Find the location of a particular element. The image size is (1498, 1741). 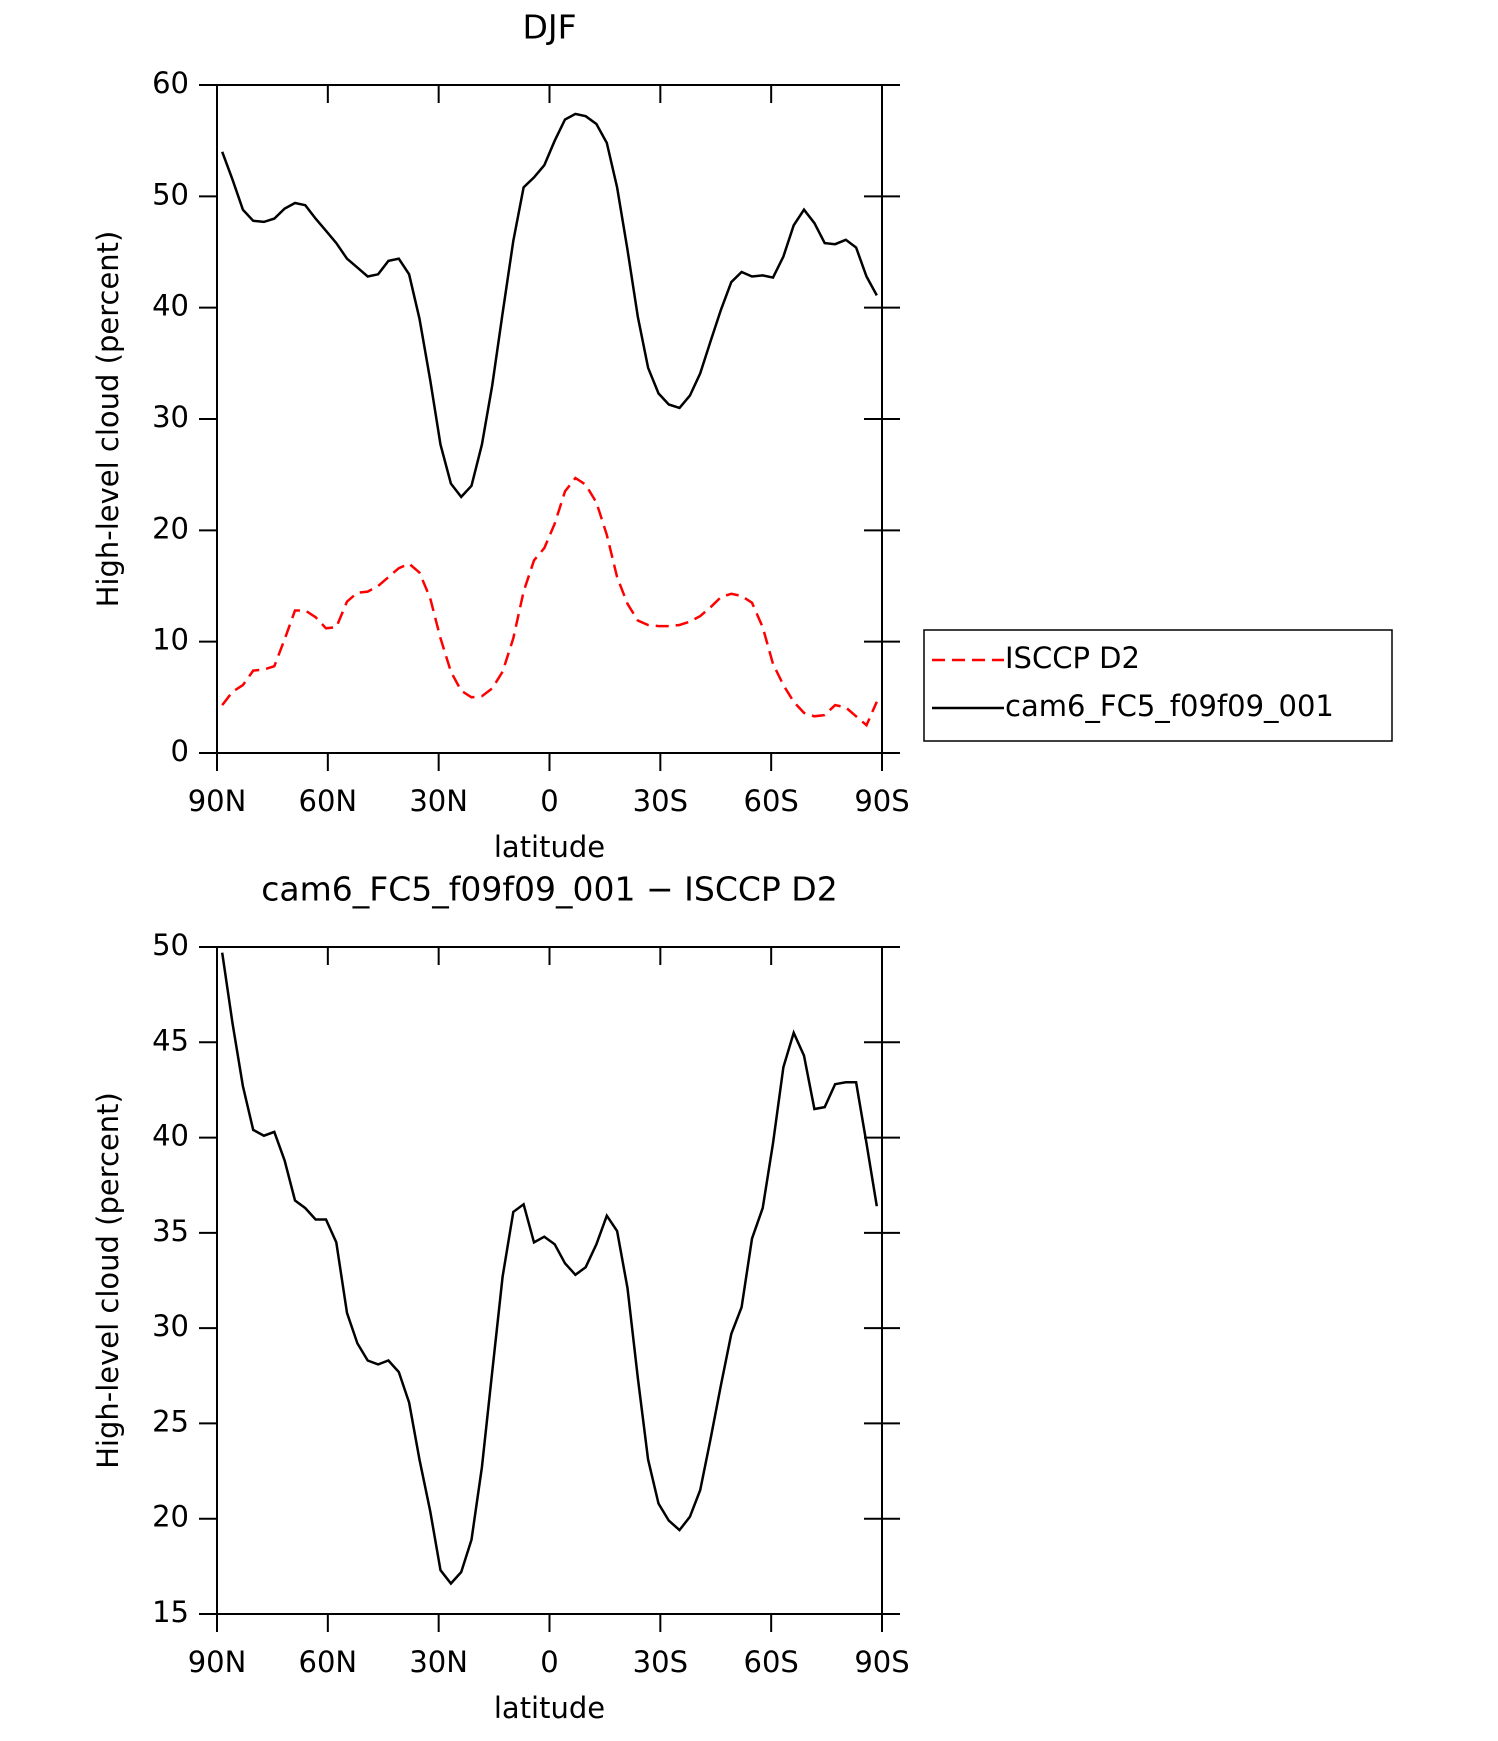

legend-box is located at coordinates (1158, 685).